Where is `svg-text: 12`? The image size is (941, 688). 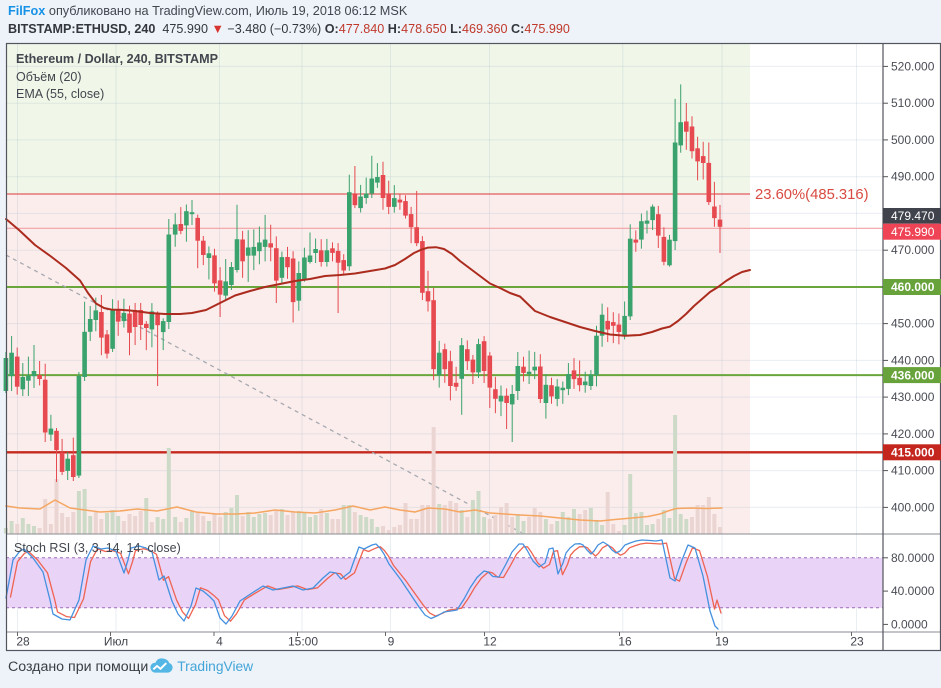 svg-text: 12 is located at coordinates (490, 642).